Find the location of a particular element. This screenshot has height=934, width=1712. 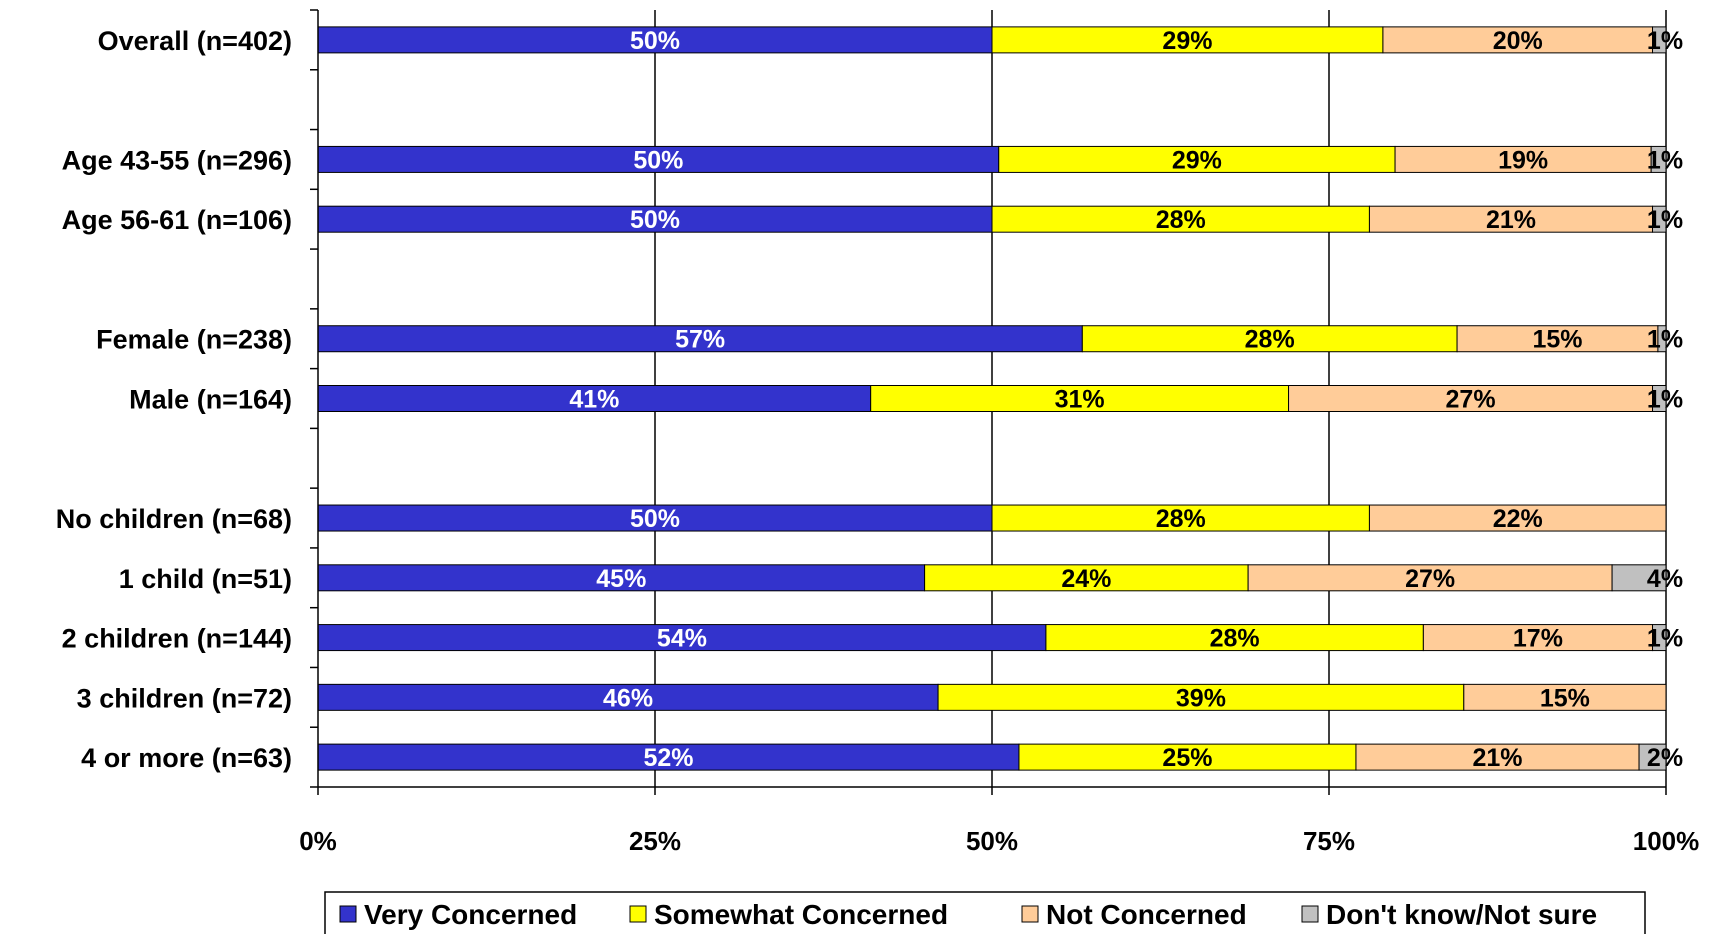

data-label: 22% is located at coordinates (1518, 519).